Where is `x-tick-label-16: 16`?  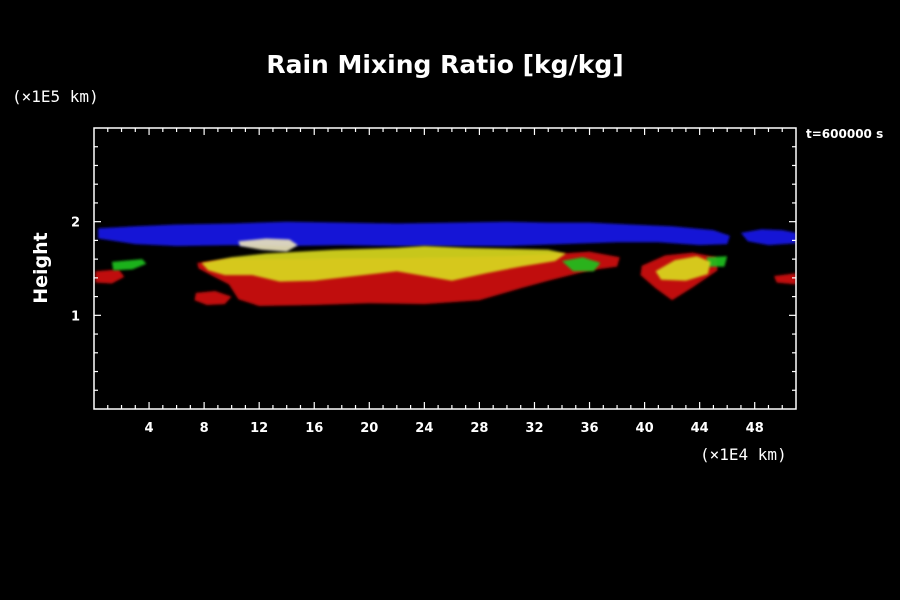 x-tick-label-16: 16 is located at coordinates (314, 428).